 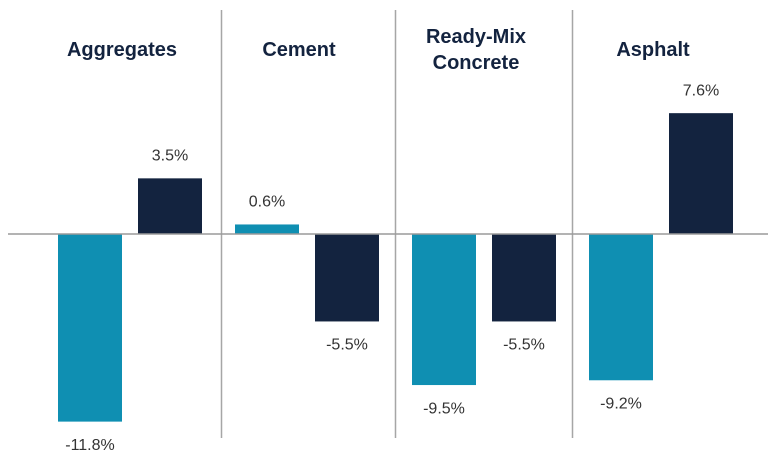 What do you see at coordinates (476, 50) in the screenshot?
I see `category-label: Ready-Mix Concrete` at bounding box center [476, 50].